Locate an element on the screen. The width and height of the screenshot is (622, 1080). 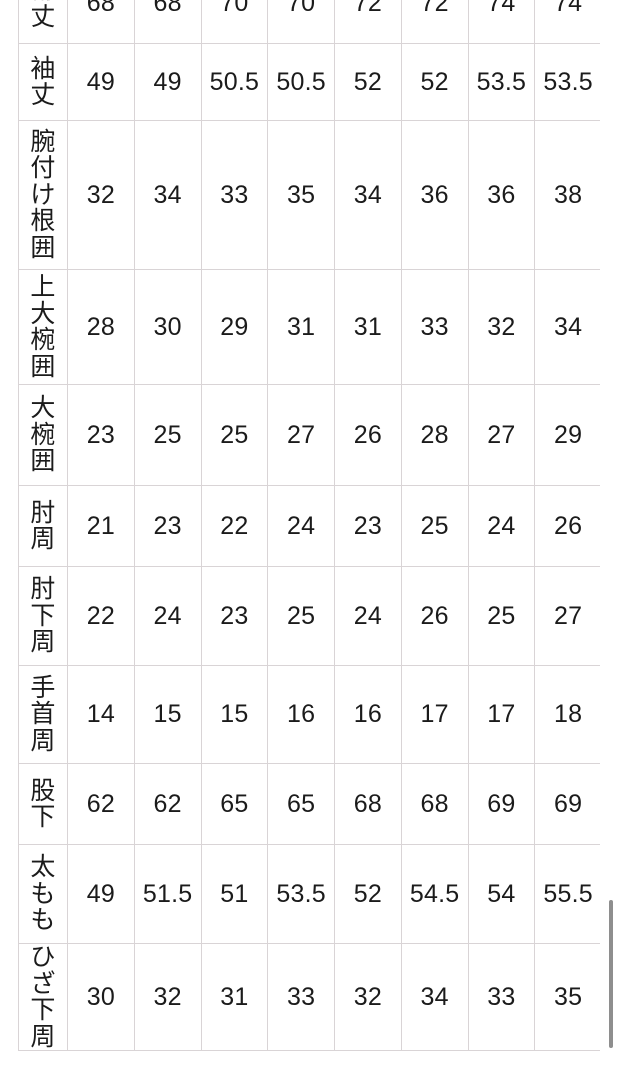
table-cell-value: 14 is located at coordinates (101, 714).